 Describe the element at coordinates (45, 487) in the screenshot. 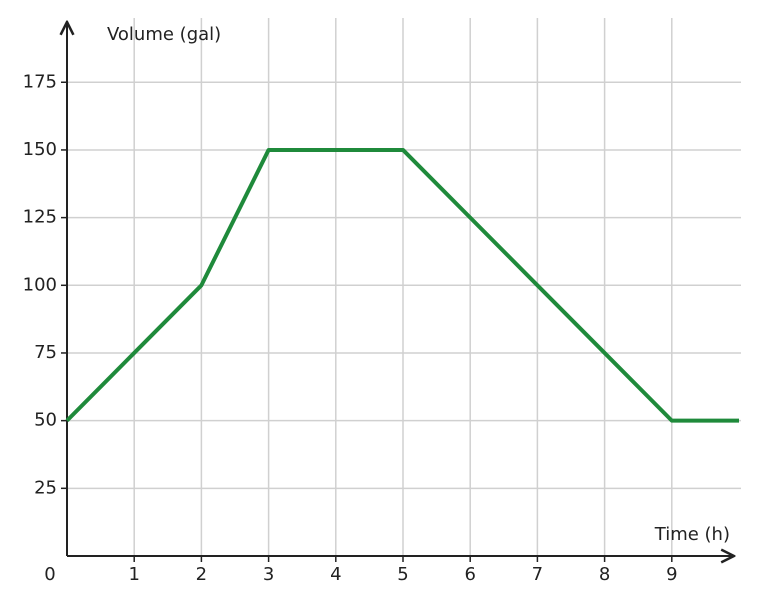

I see `y-tick-label: 25` at that location.